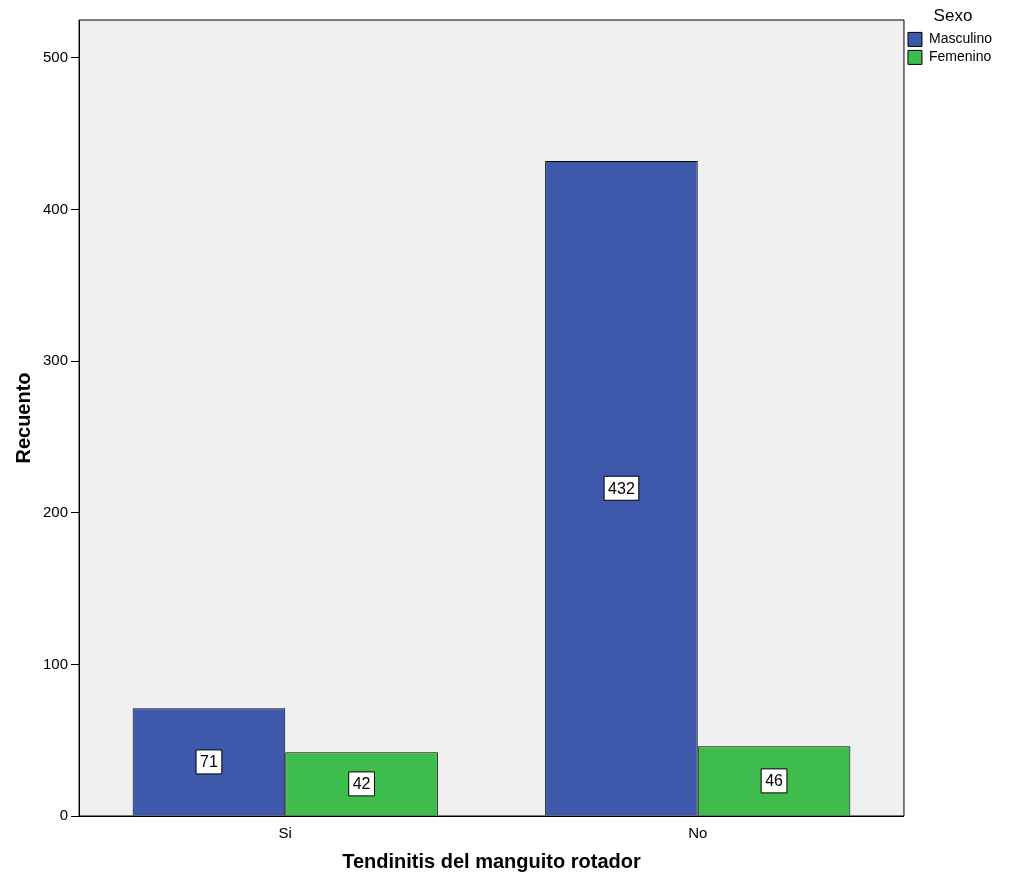 This screenshot has width=1010, height=886. Describe the element at coordinates (621, 488) in the screenshot. I see `data-label: 432` at that location.